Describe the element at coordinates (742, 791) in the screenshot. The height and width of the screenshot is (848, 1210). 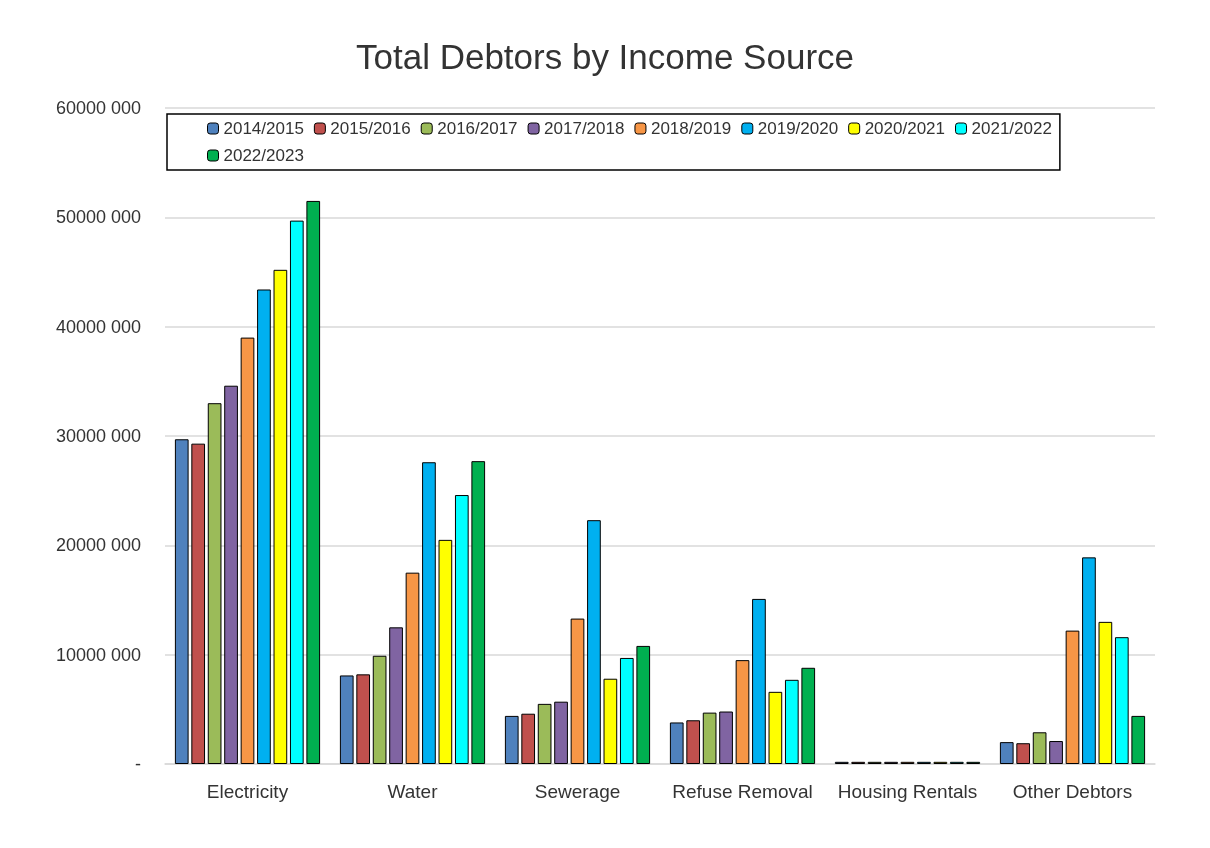
I see `x-tick-label: Refuse Removal` at that location.